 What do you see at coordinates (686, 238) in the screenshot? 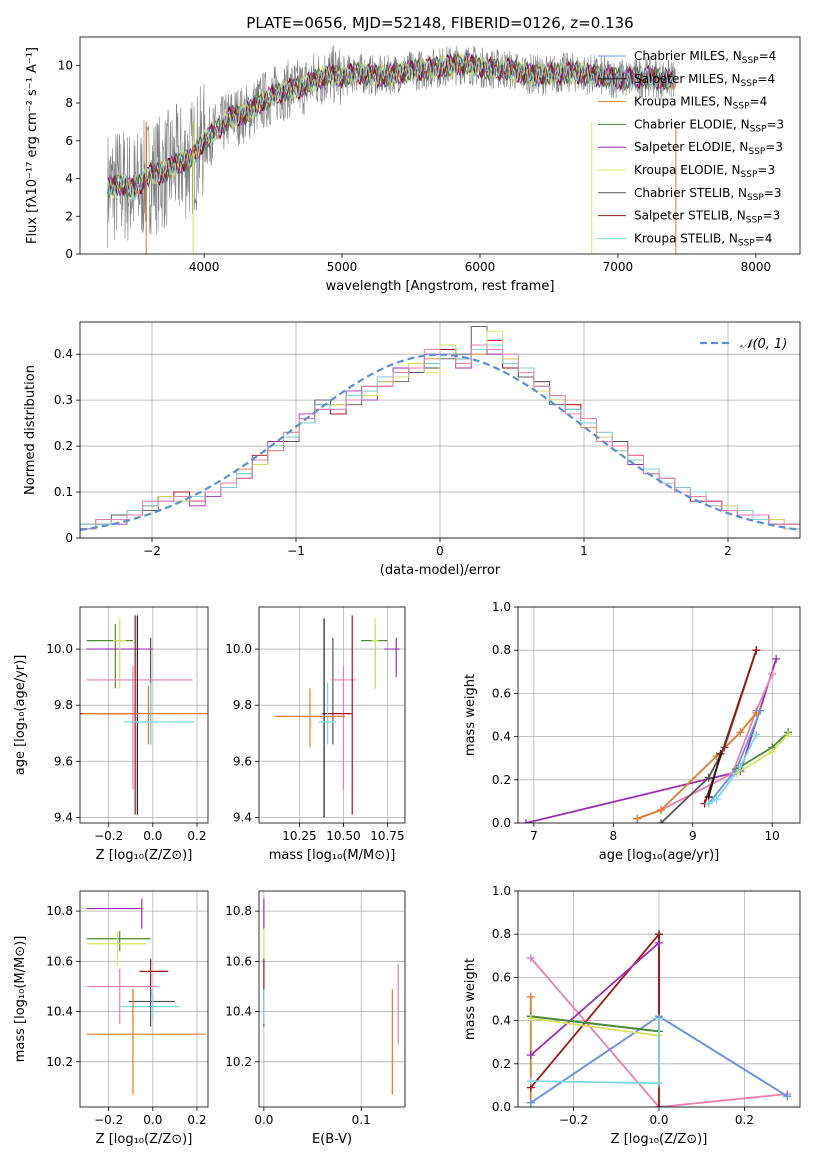
I see `legend-text: Kroupa STELIB, N` at bounding box center [686, 238].